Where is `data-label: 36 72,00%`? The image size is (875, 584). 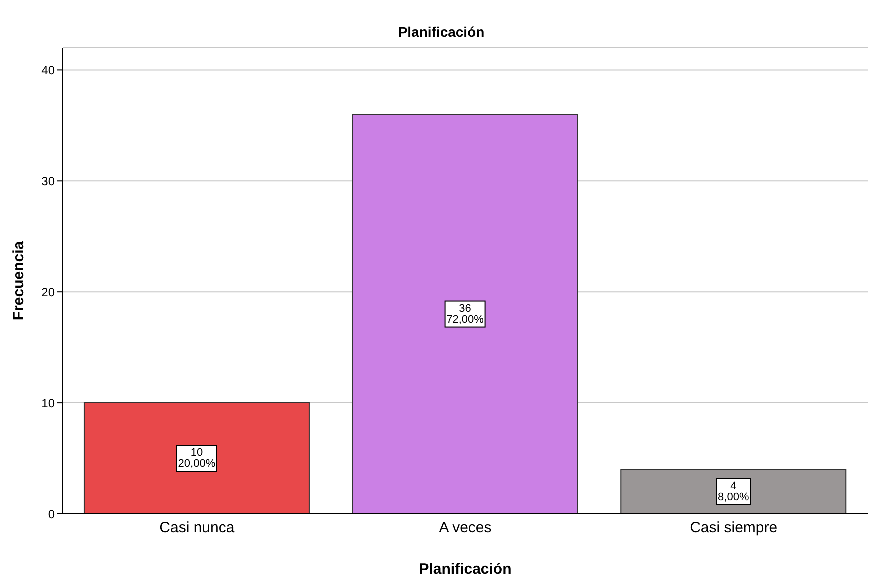 data-label: 36 72,00% is located at coordinates (465, 314).